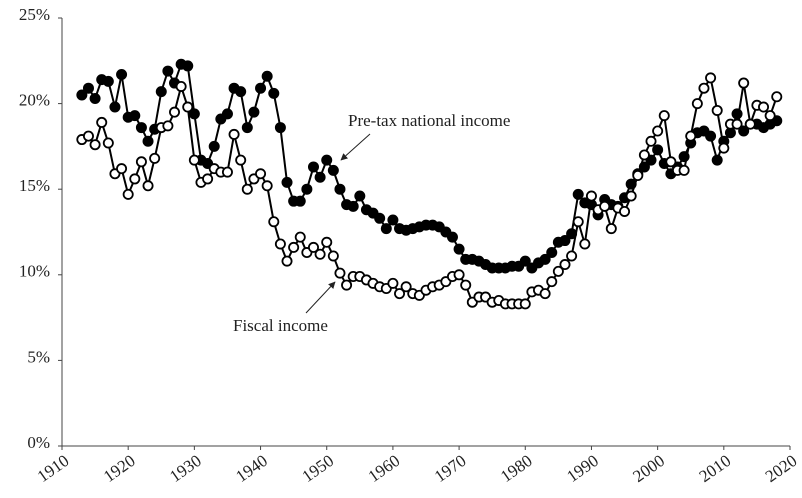  What do you see at coordinates (781, 468) in the screenshot?
I see `x-tick-label: 2020` at bounding box center [781, 468].